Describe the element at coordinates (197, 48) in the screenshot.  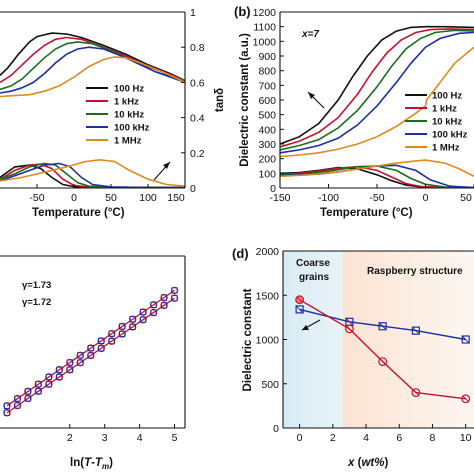
I see `panel-a-y-tick-label: 0.8` at that location.